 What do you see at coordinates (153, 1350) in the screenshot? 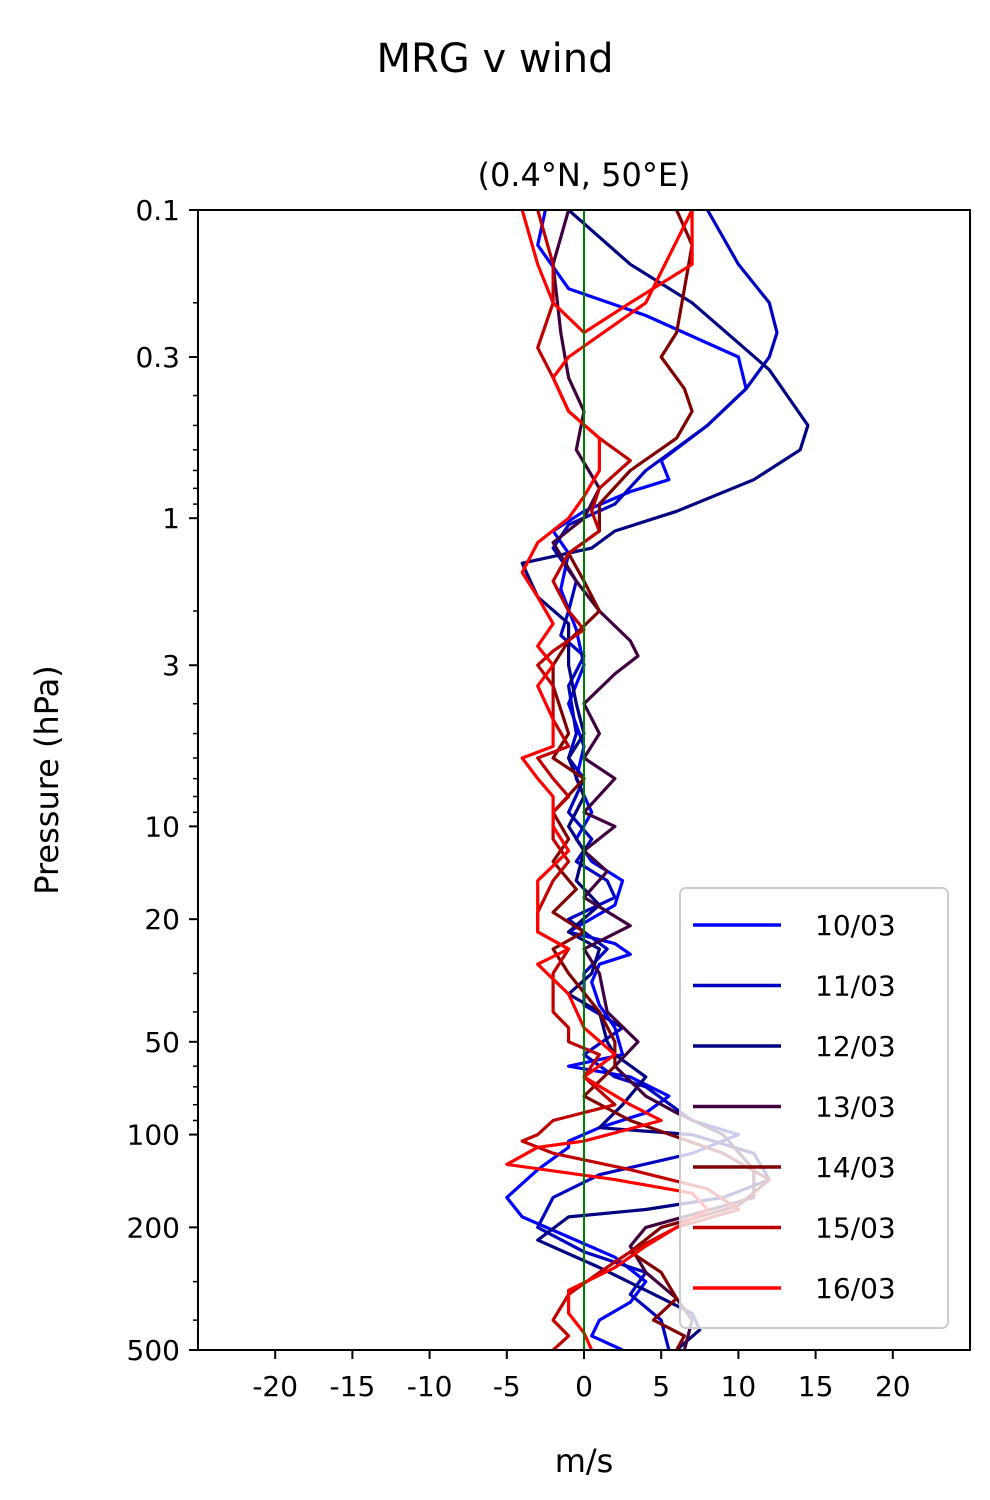
I see `y-tick-label: 500` at bounding box center [153, 1350].